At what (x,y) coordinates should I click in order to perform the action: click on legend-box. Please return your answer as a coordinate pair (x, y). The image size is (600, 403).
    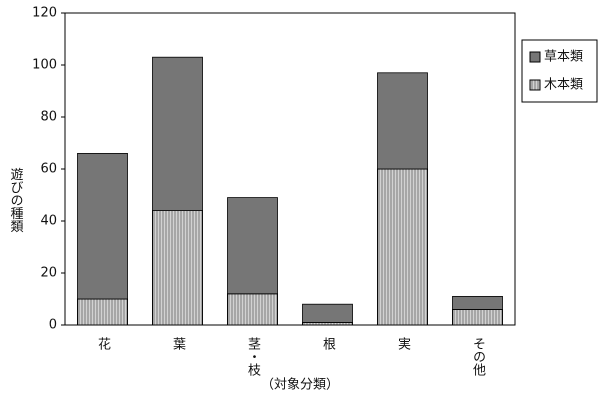
    Looking at the image, I should click on (559, 71).